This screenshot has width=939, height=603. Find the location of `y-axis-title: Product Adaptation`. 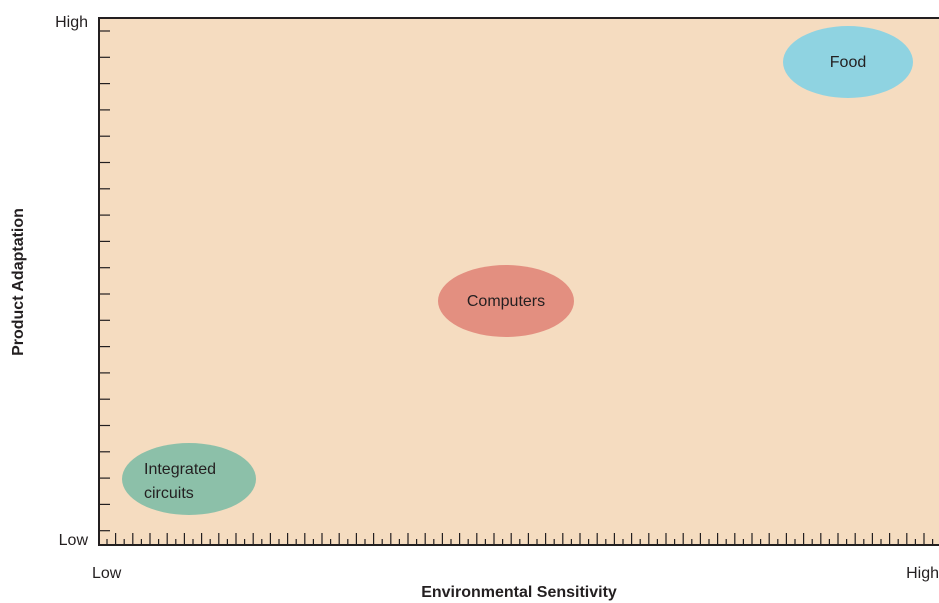

y-axis-title: Product Adaptation is located at coordinates (18, 282).